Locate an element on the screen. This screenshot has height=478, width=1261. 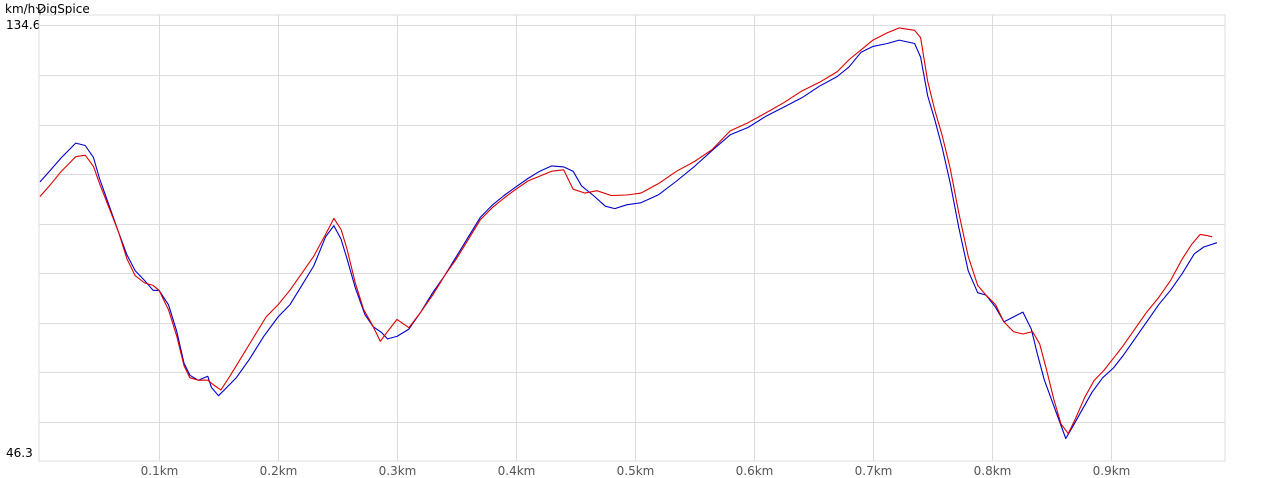
y-unit-label: km/h is located at coordinates (20, 9).